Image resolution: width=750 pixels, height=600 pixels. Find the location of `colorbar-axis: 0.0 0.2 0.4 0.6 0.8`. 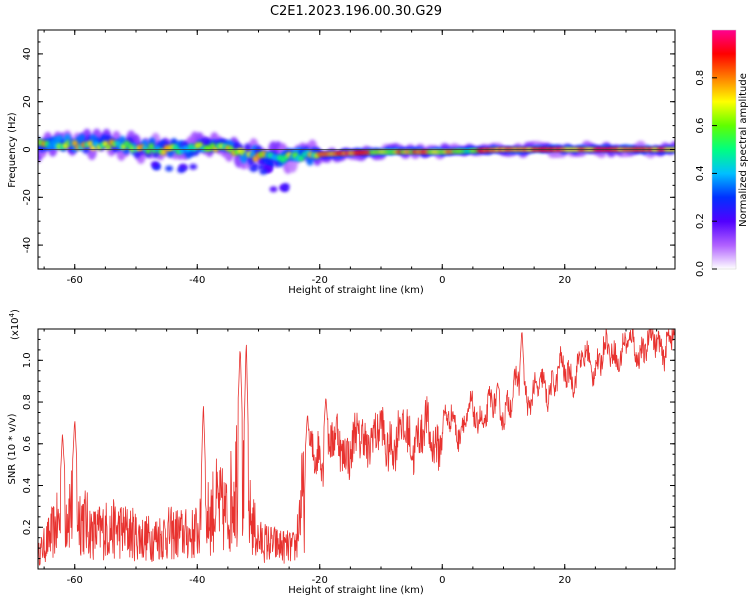

colorbar-axis: 0.0 0.2 0.4 0.6 0.8 is located at coordinates (706, 173).